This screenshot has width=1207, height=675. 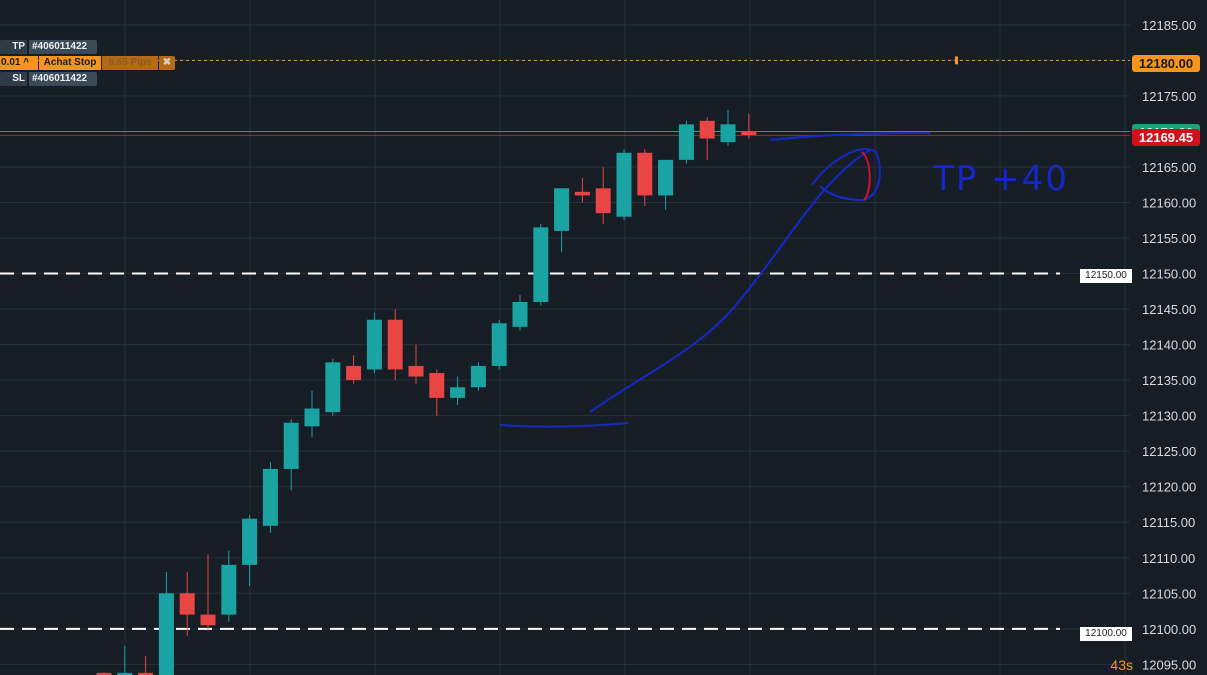 What do you see at coordinates (1166, 63) in the screenshot?
I see `order-price-tag: 12180.00` at bounding box center [1166, 63].